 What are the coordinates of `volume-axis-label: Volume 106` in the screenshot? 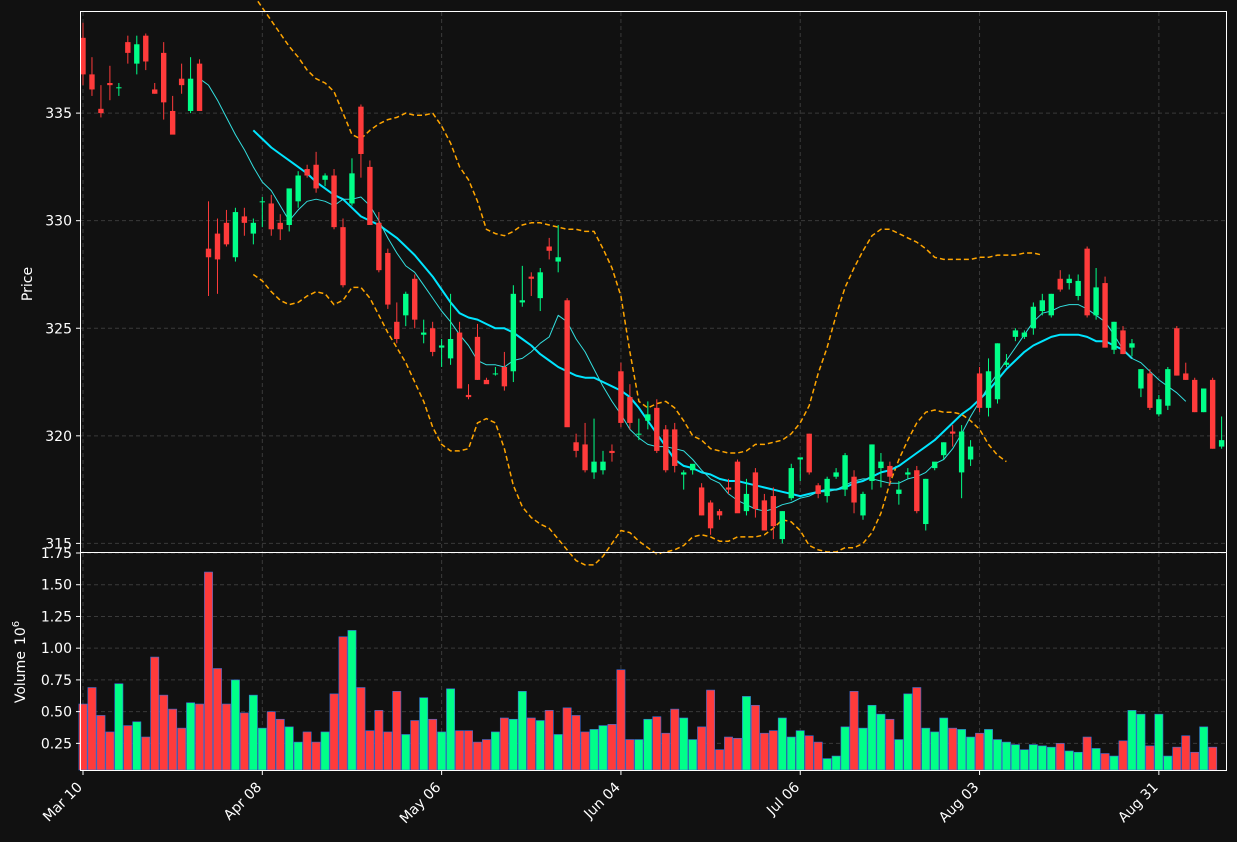 It's located at (20, 662).